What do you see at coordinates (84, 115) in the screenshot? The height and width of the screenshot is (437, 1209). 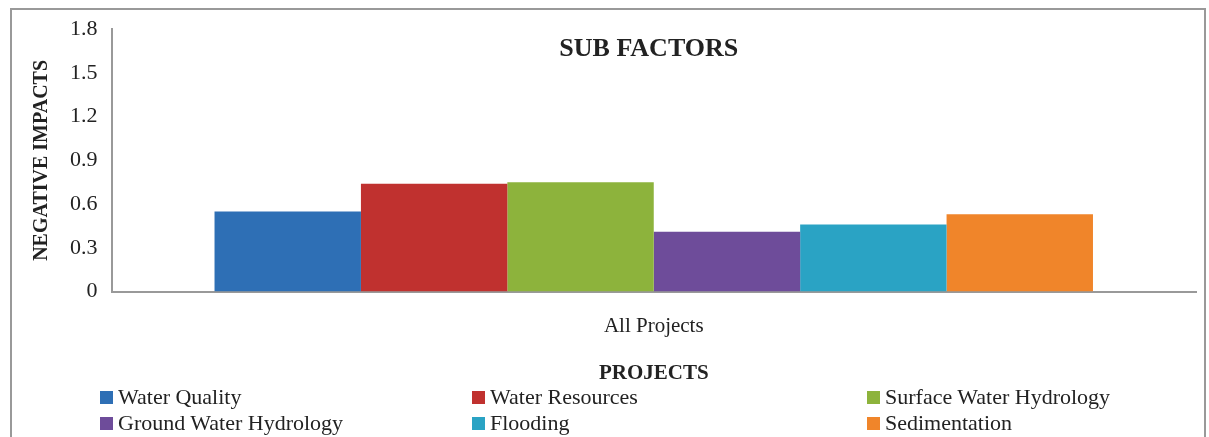 I see `y-tick-label: 1.2` at bounding box center [84, 115].